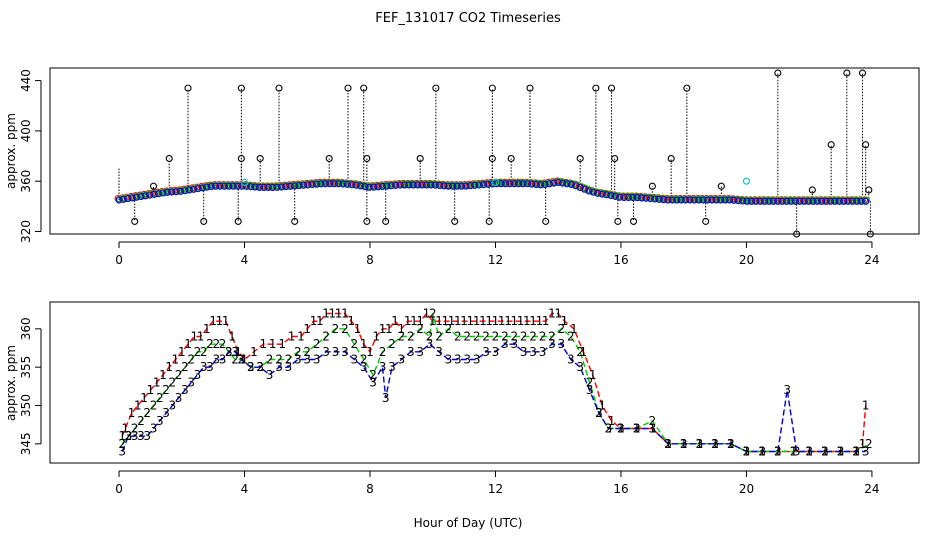 The height and width of the screenshot is (540, 936). Describe the element at coordinates (244, 182) in the screenshot. I see `top-cyan-point` at that location.